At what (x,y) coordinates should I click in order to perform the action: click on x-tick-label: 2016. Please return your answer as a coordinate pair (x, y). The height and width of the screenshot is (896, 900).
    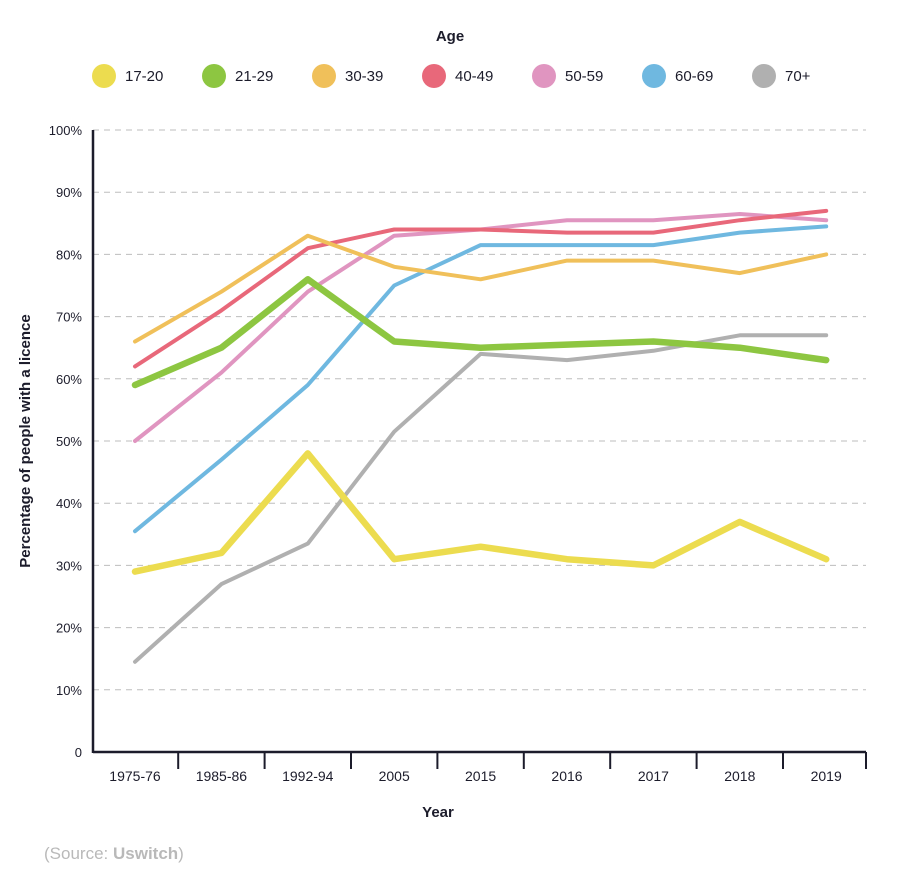
    Looking at the image, I should click on (566, 776).